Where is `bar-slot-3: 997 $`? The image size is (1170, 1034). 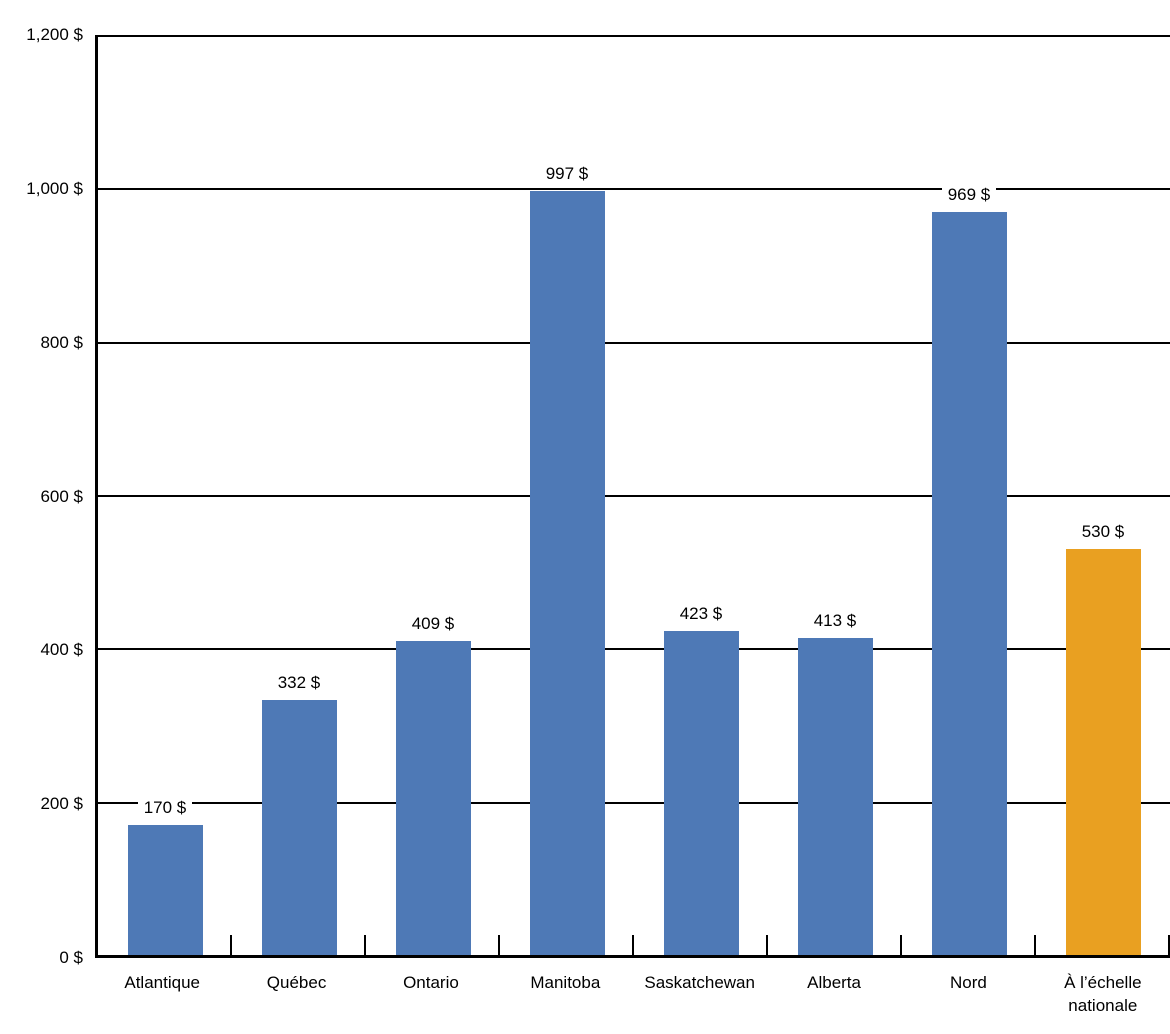 bar-slot-3: 997 $ is located at coordinates (567, 495).